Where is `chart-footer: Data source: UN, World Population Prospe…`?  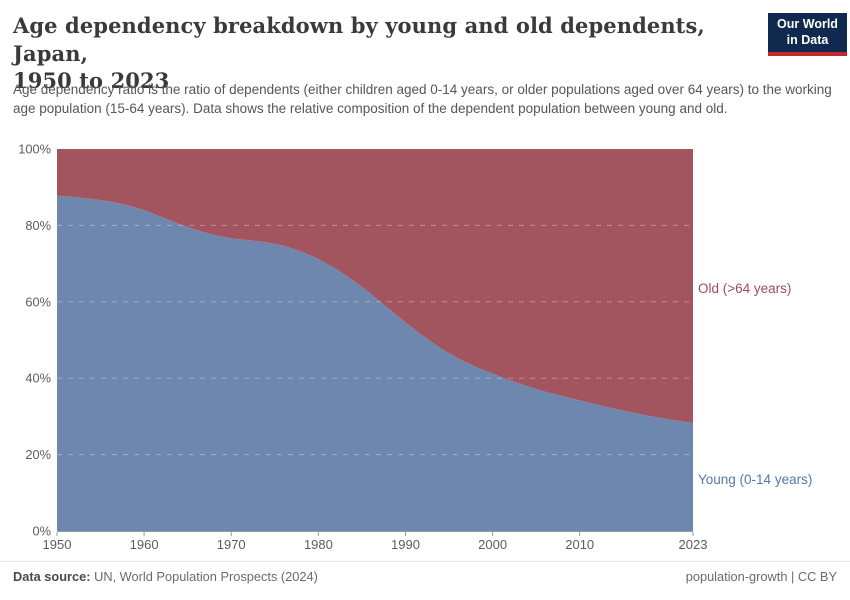 chart-footer: Data source: UN, World Population Prospe… is located at coordinates (425, 576).